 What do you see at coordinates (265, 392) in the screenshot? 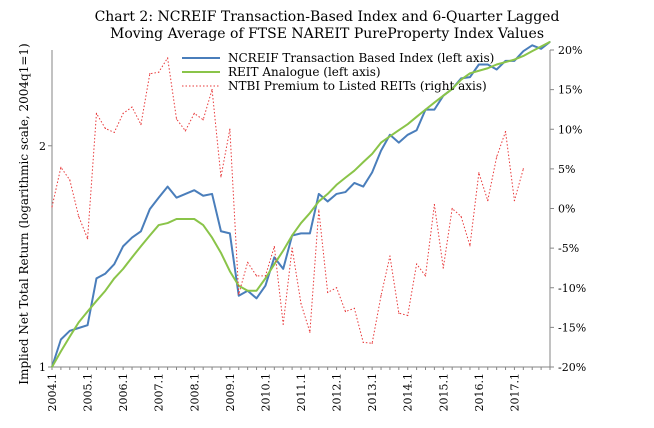
I see `x-tick-label: 2010.1` at bounding box center [265, 392].